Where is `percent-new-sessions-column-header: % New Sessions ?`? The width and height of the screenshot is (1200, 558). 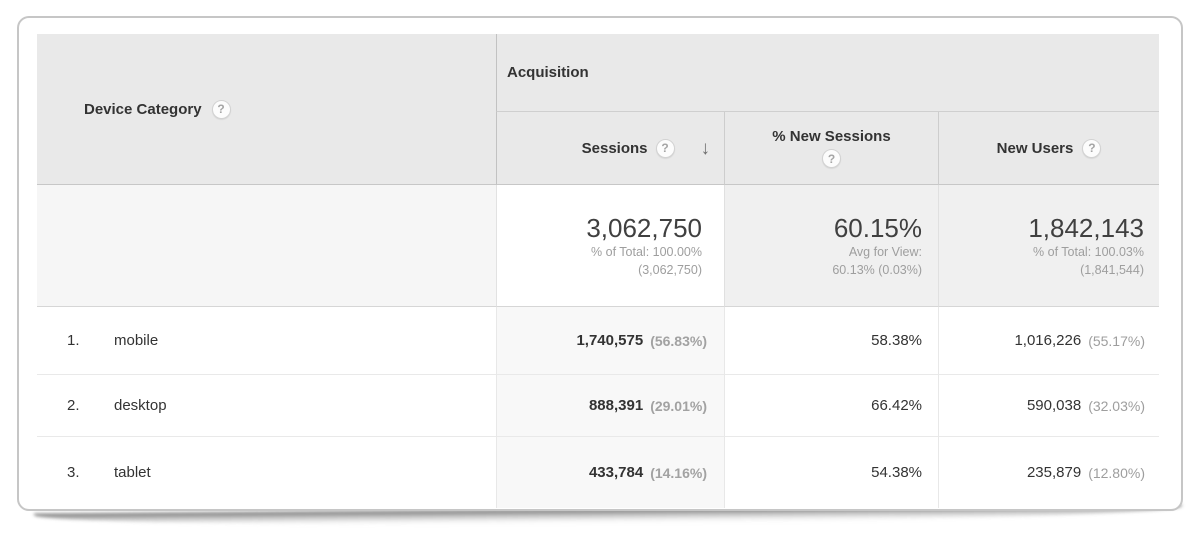 percent-new-sessions-column-header: % New Sessions ? is located at coordinates (831, 148).